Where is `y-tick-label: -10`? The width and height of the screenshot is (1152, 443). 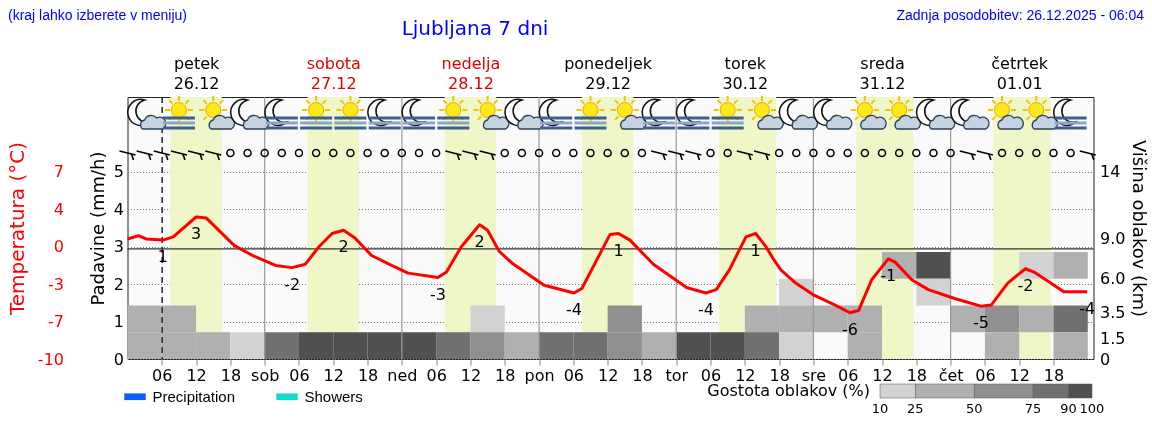
y-tick-label: -10 is located at coordinates (50, 359).